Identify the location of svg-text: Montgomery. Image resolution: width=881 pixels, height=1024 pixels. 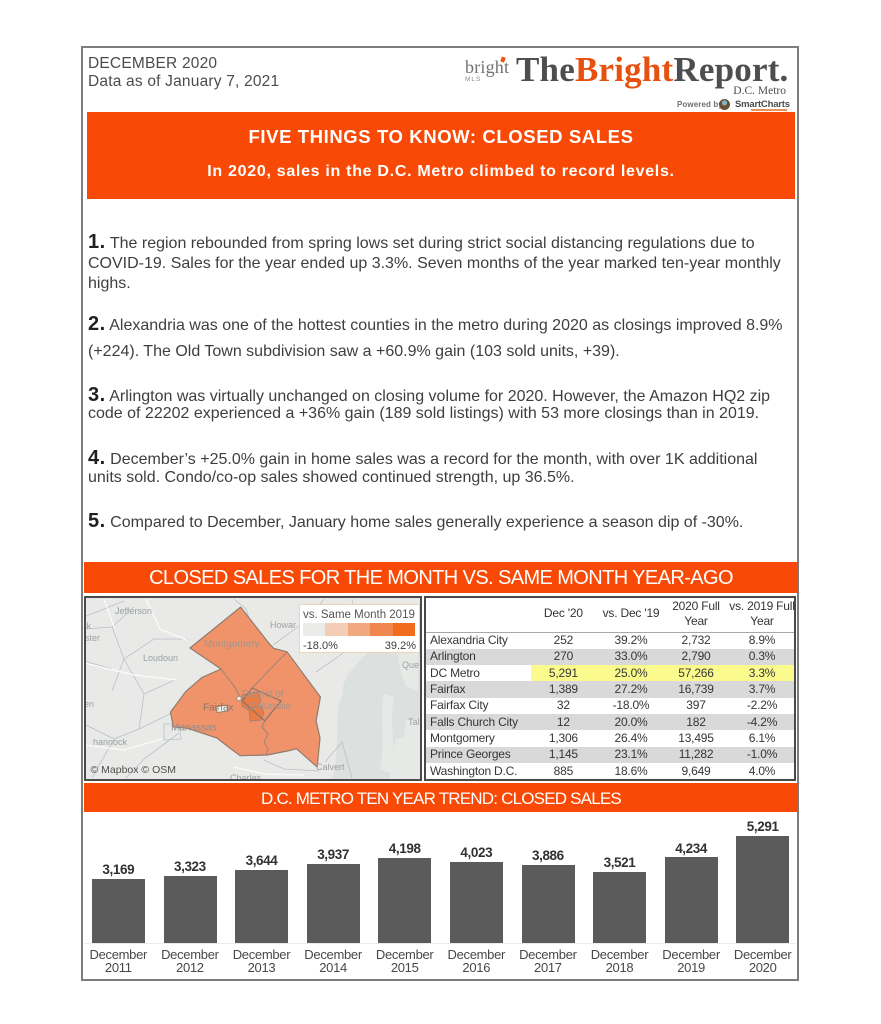
(232, 644).